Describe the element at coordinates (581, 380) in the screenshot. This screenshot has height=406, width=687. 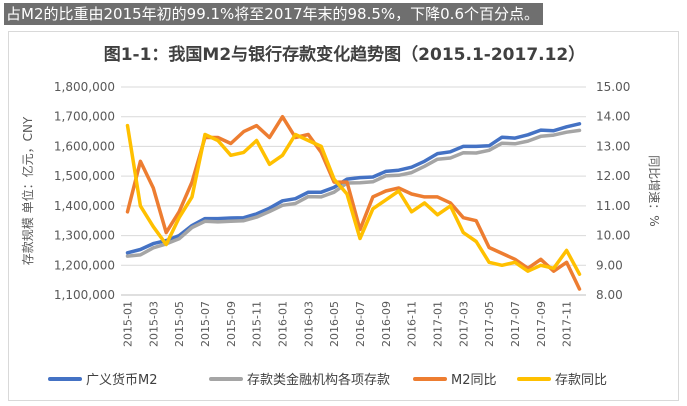
I see `legend-label: 存款同比` at that location.